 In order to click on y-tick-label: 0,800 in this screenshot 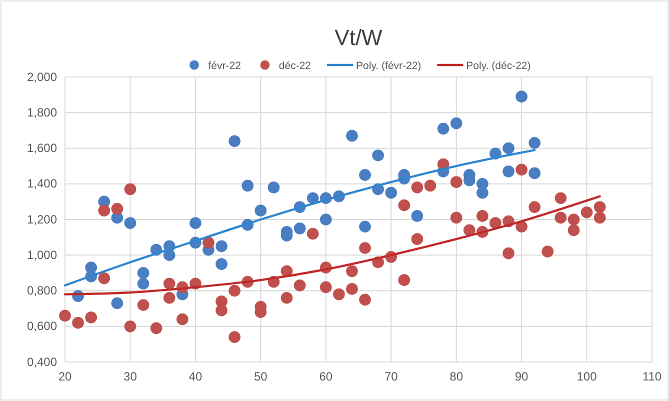, I will do `click(42, 291)`.